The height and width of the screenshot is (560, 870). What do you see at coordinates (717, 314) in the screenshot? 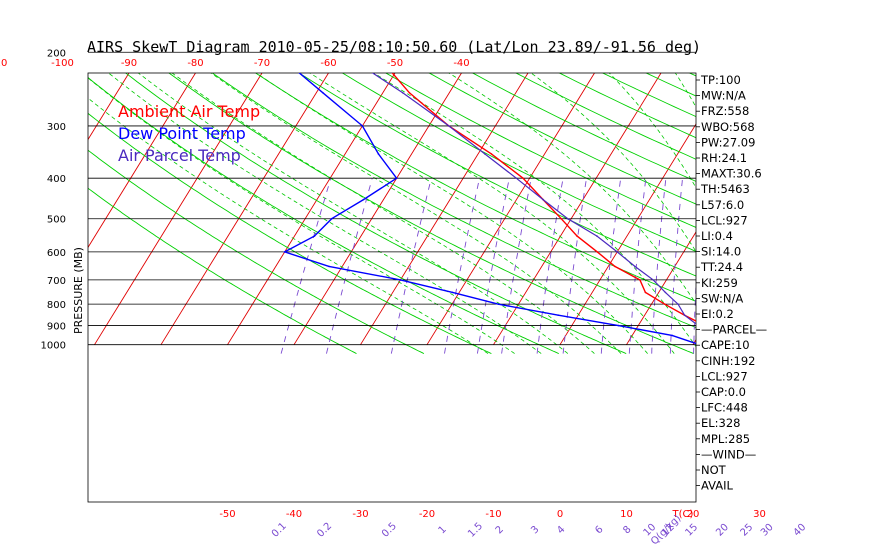
I see `stability-index-label: EI:0.2` at bounding box center [717, 314].